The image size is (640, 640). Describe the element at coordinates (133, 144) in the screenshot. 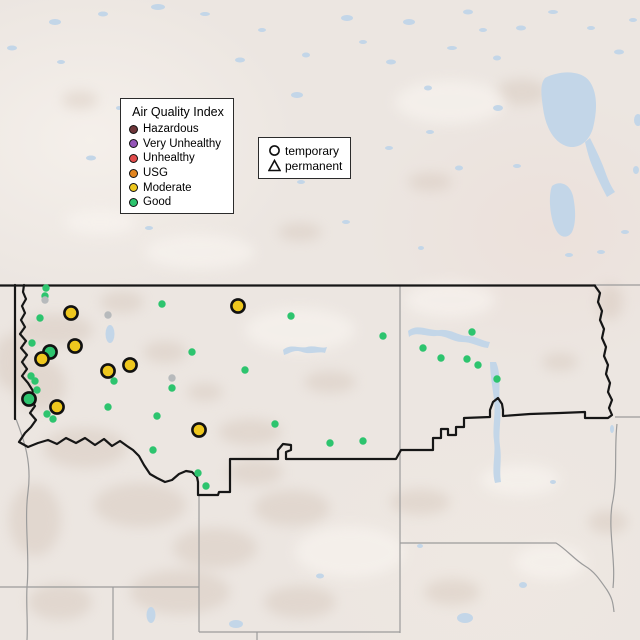

I see `very-unhealthy-swatch-icon` at that location.